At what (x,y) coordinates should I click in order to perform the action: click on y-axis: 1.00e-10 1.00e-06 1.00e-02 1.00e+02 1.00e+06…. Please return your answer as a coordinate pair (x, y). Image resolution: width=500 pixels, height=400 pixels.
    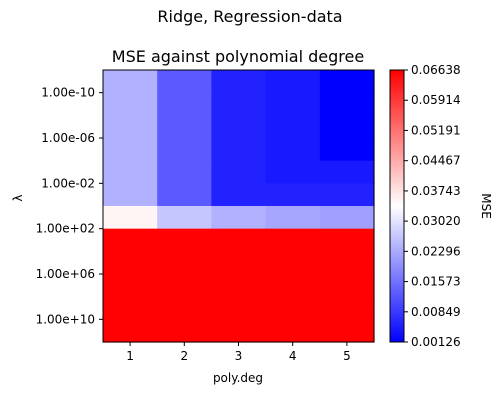
    Looking at the image, I should click on (69, 206).